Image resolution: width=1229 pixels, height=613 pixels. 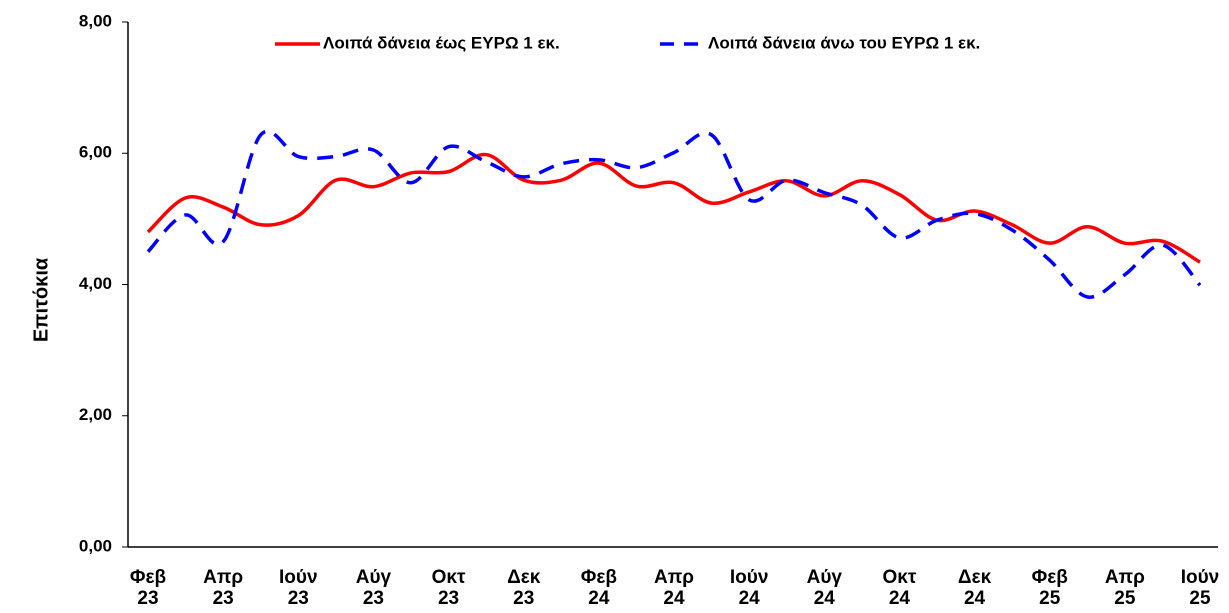 I want to click on y-tick-label: 2,00, so click(x=95, y=414).